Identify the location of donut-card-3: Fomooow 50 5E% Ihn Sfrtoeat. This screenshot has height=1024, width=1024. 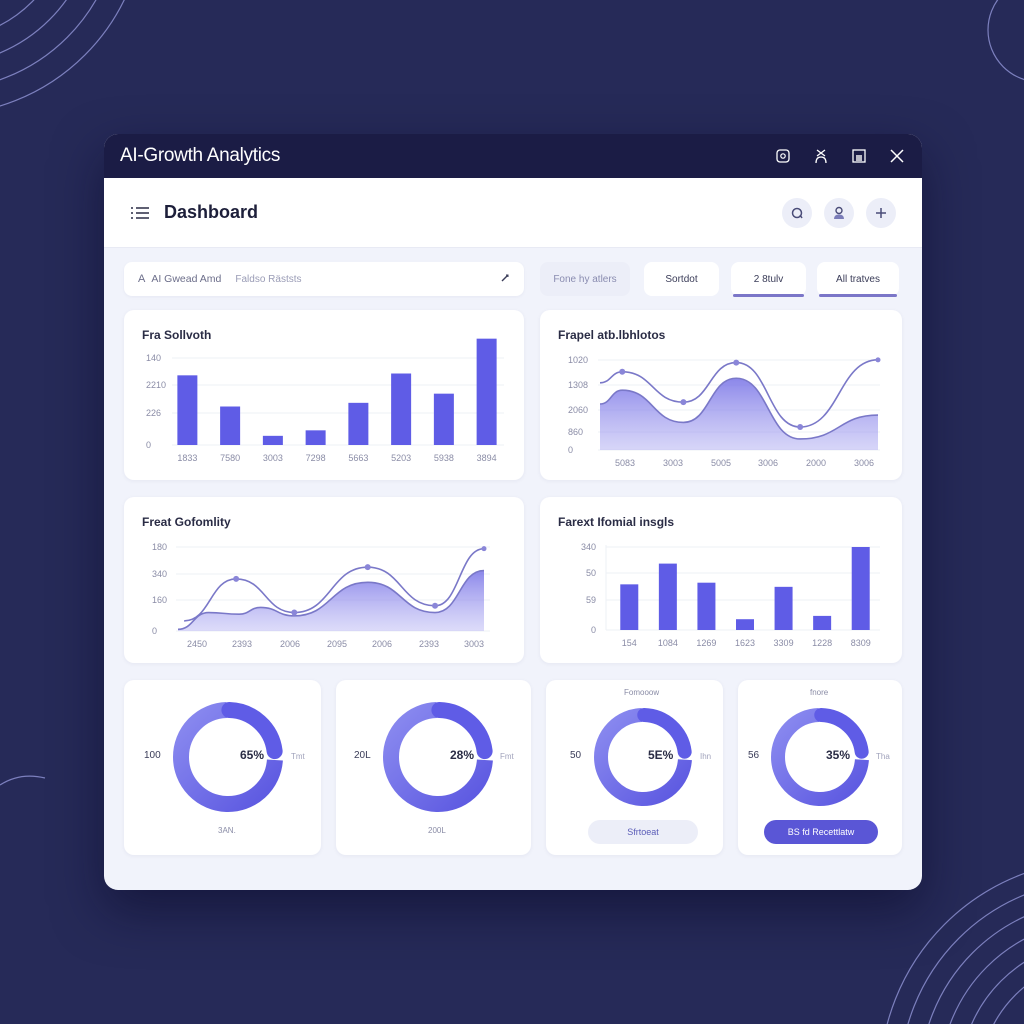
(634, 767).